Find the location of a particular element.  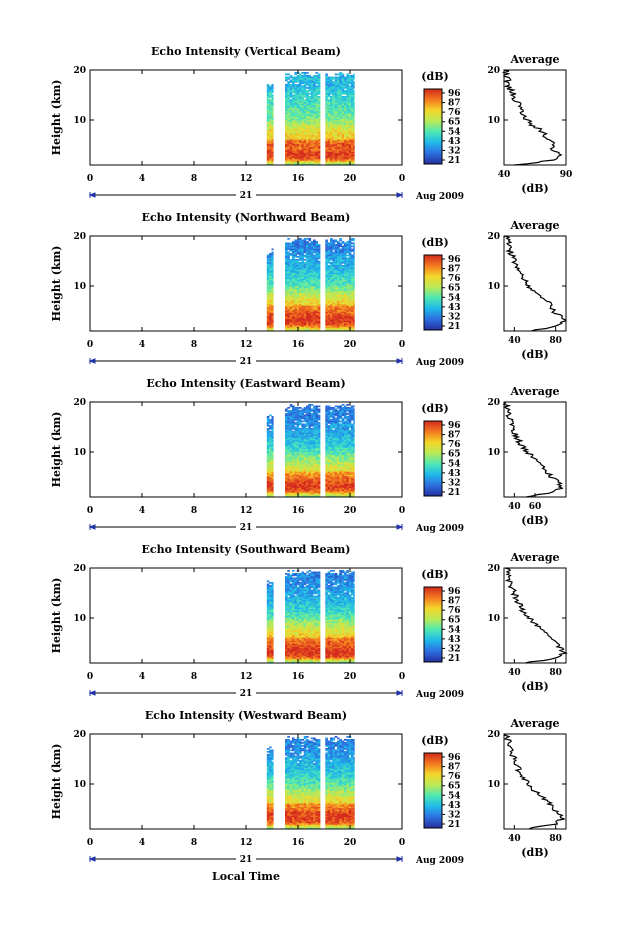

colorbar-tick-label: 32 is located at coordinates (454, 317).